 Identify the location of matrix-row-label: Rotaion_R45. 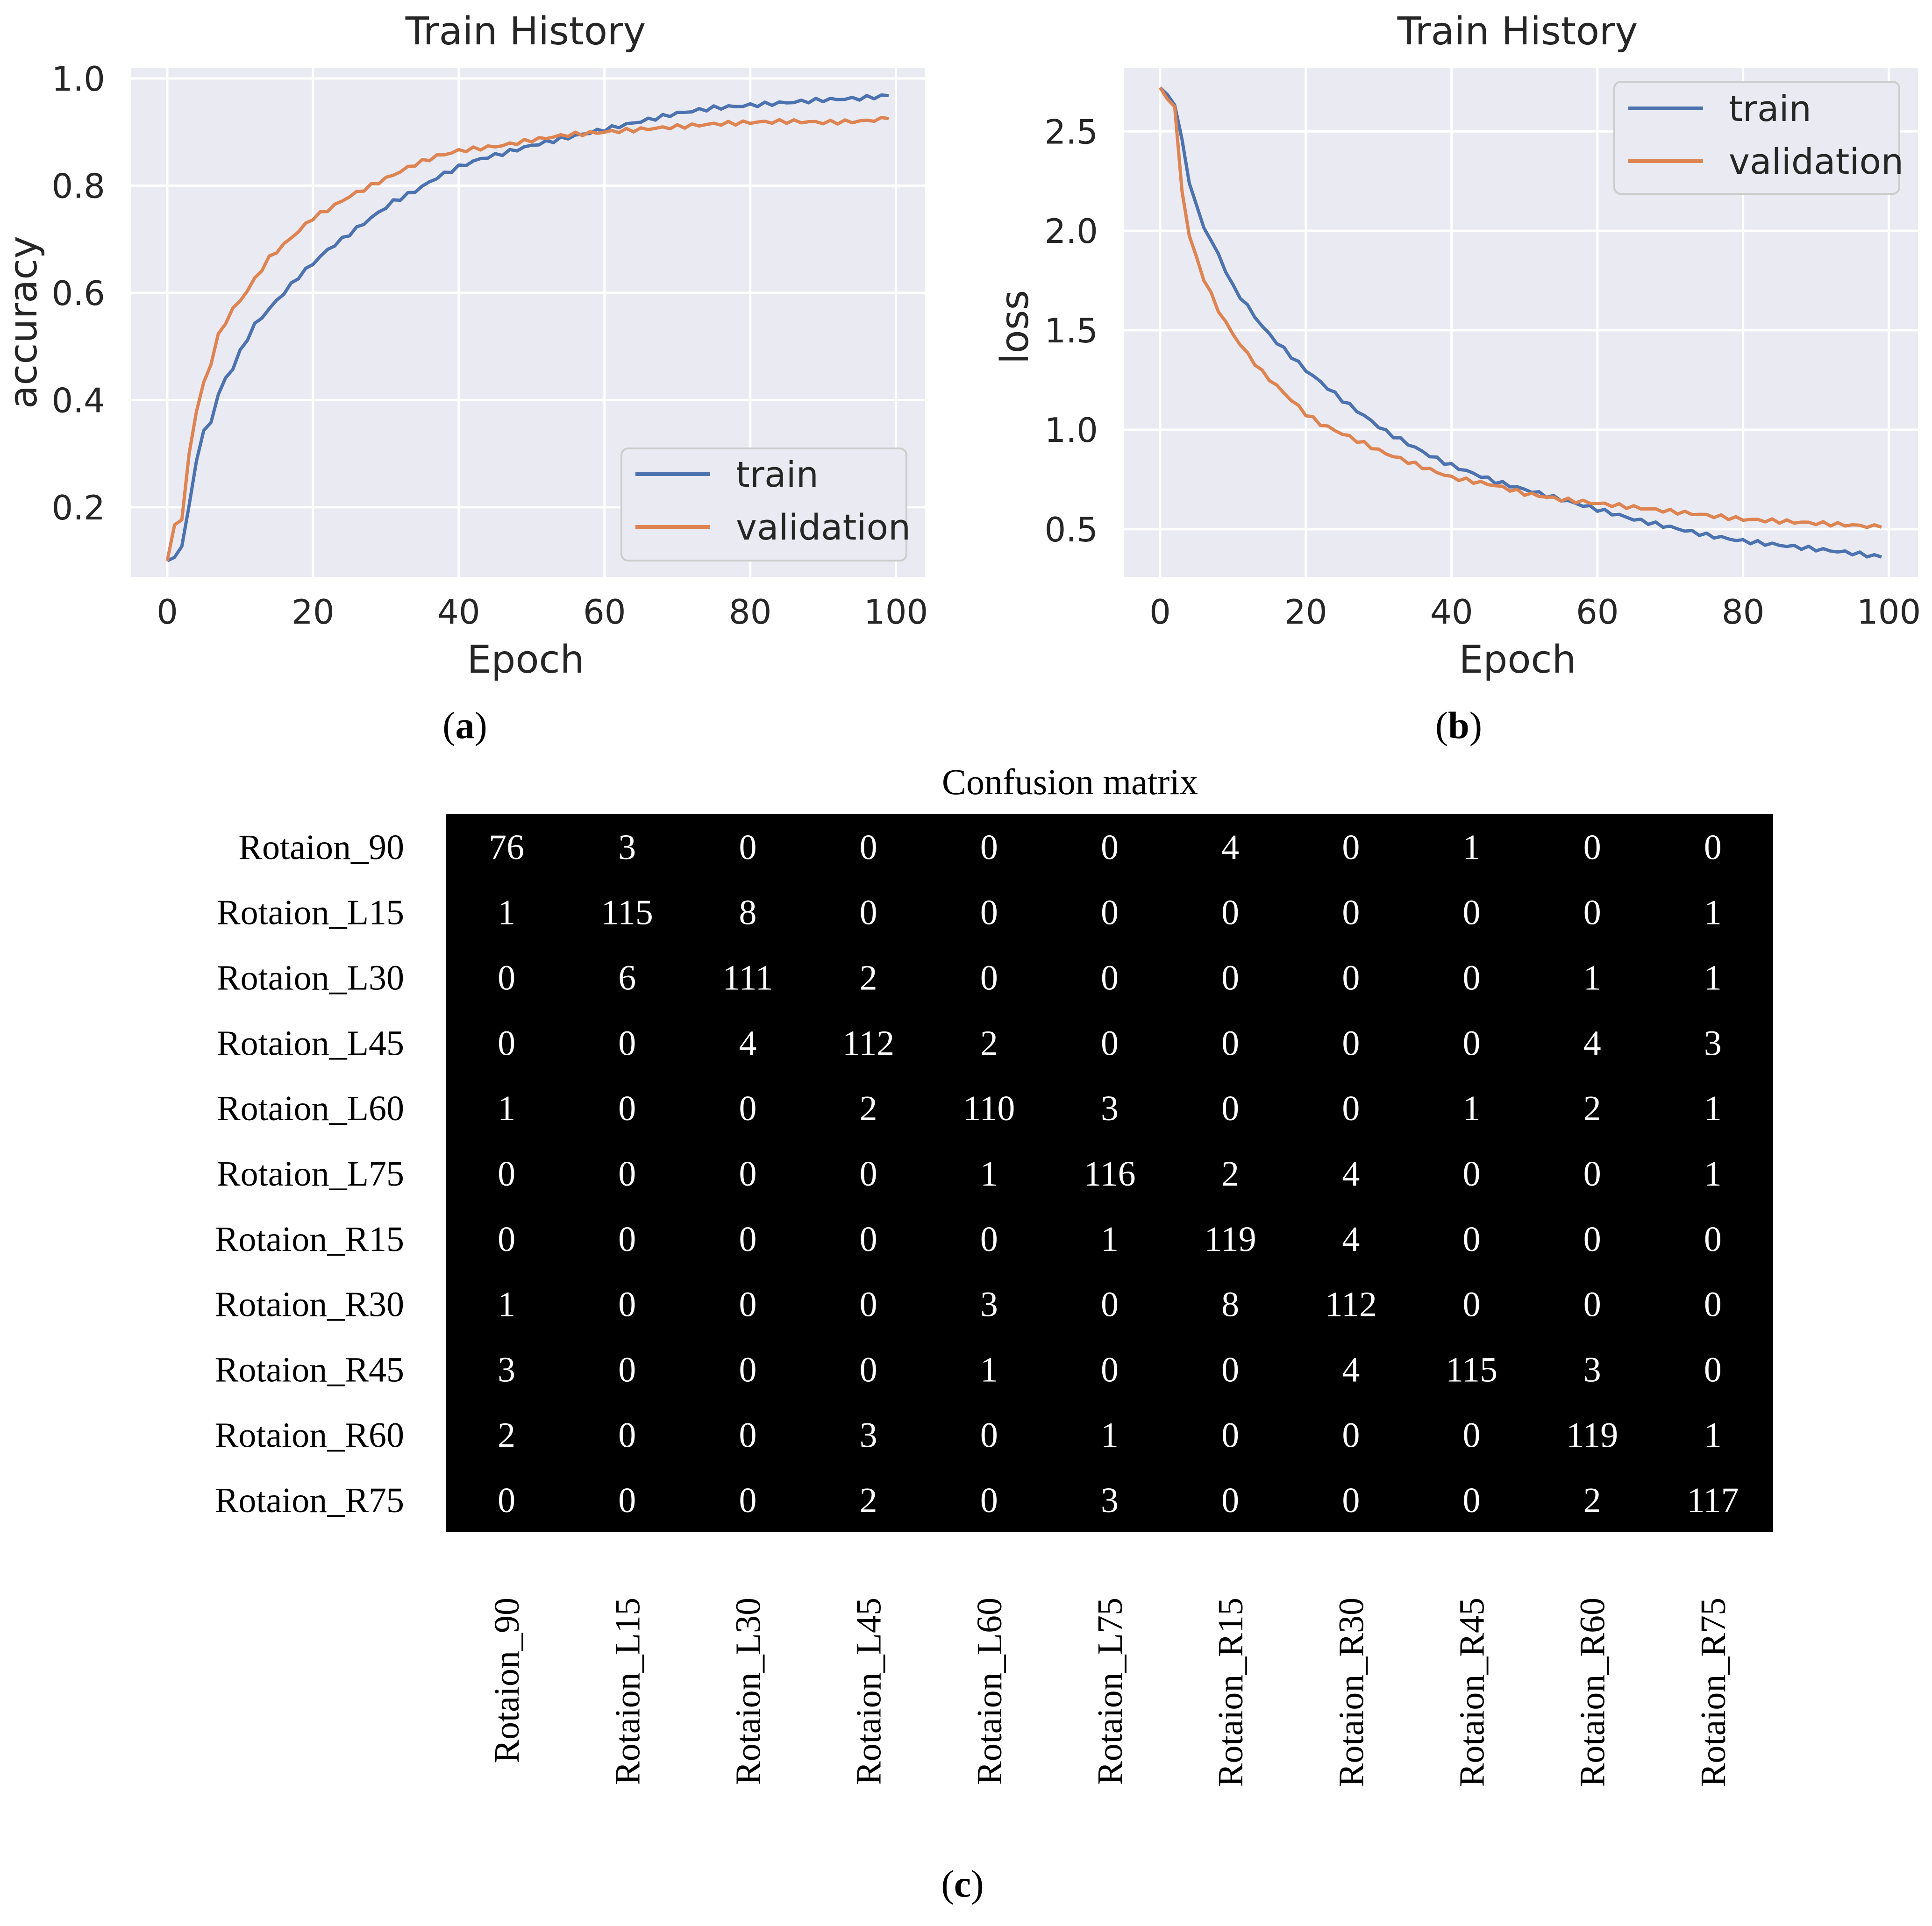
(309, 1369).